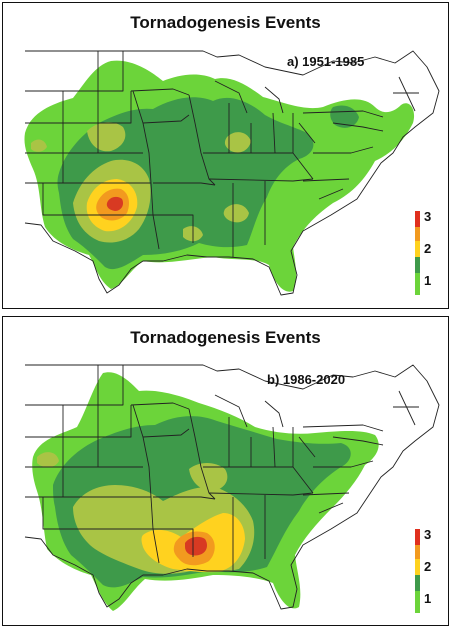  What do you see at coordinates (306, 379) in the screenshot?
I see `period-label: b) 1986-2020` at bounding box center [306, 379].